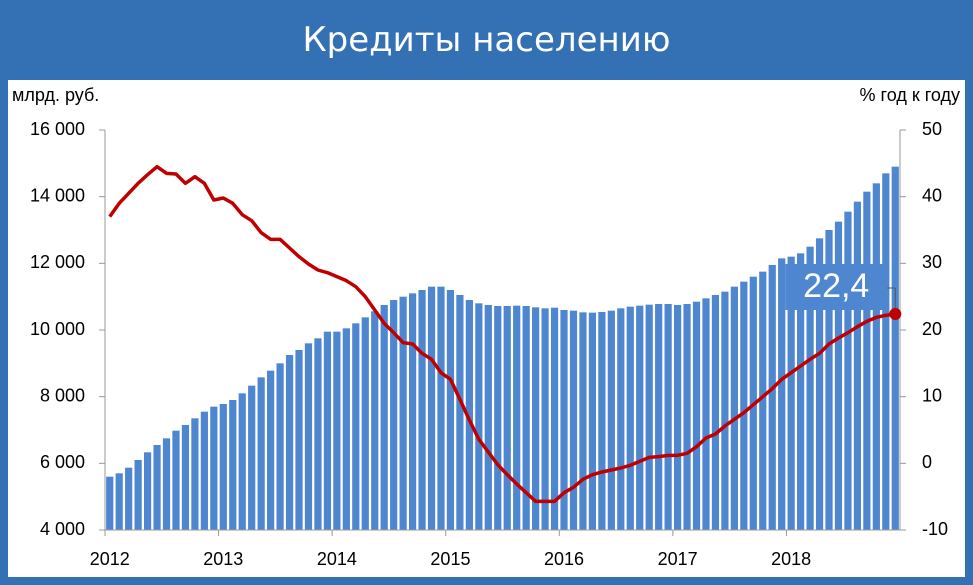 Image resolution: width=973 pixels, height=585 pixels. What do you see at coordinates (57, 329) in the screenshot?
I see `y-tick-label: 10 000` at bounding box center [57, 329].